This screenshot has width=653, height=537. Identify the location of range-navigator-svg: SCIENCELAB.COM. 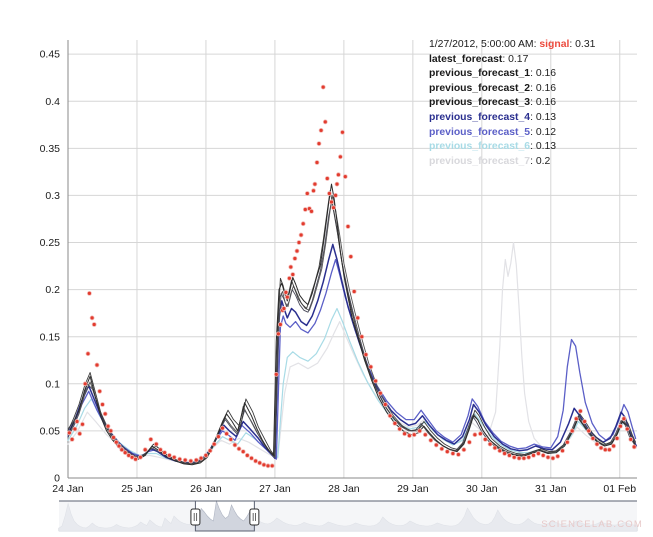
(326, 517).